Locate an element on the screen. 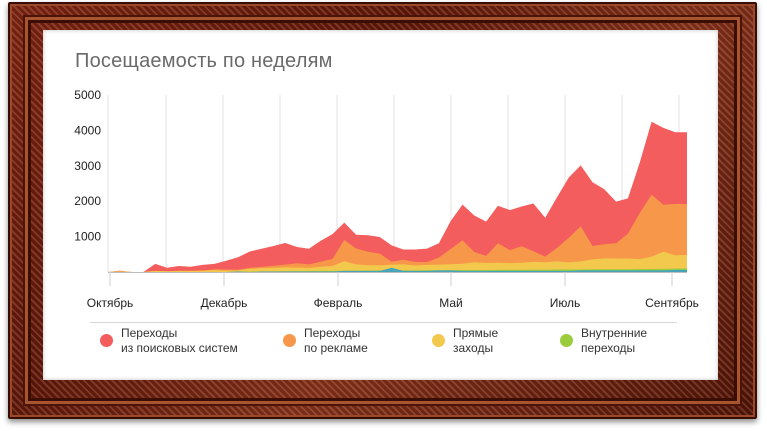 This screenshot has width=767, height=431. y-tick-label: 3000 is located at coordinates (87, 166).